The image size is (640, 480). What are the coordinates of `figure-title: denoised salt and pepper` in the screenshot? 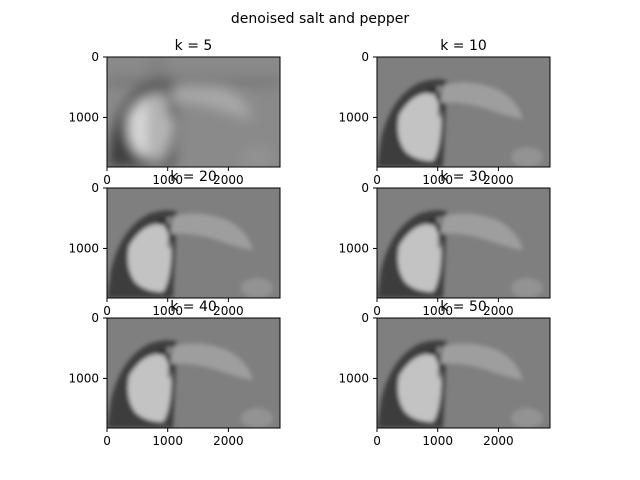 It's located at (320, 19).